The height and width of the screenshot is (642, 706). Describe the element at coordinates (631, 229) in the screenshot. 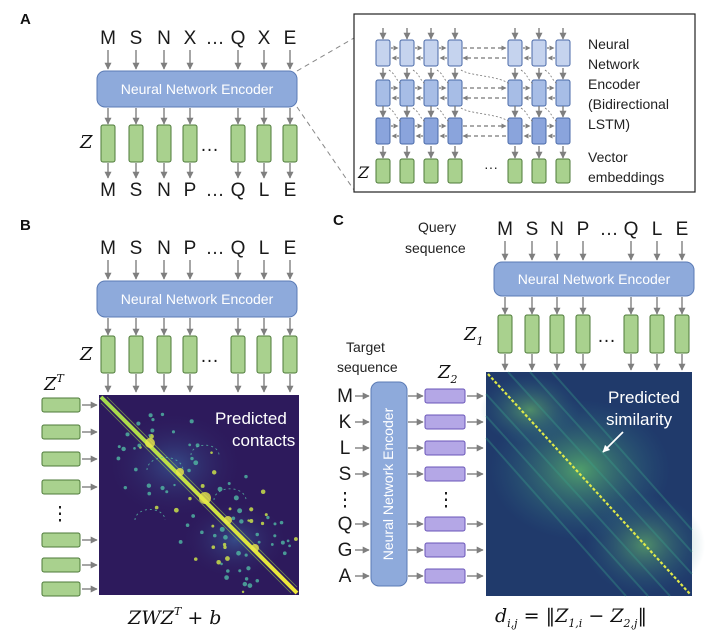

I see `query-letter: Q` at that location.